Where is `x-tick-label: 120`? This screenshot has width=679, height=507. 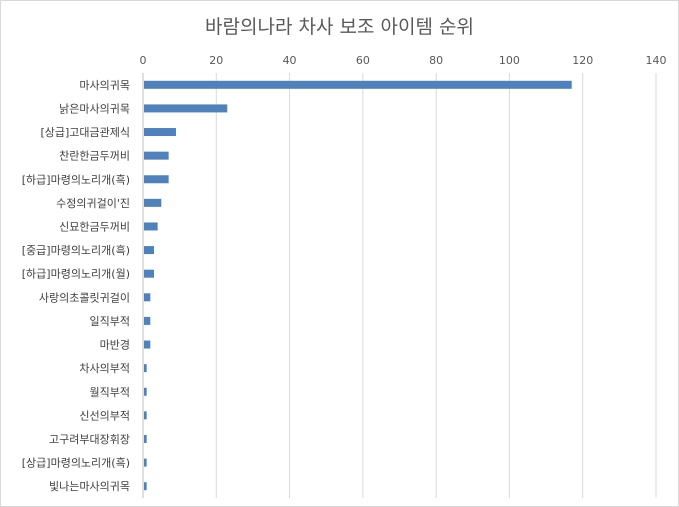
x-tick-label: 120 is located at coordinates (582, 60).